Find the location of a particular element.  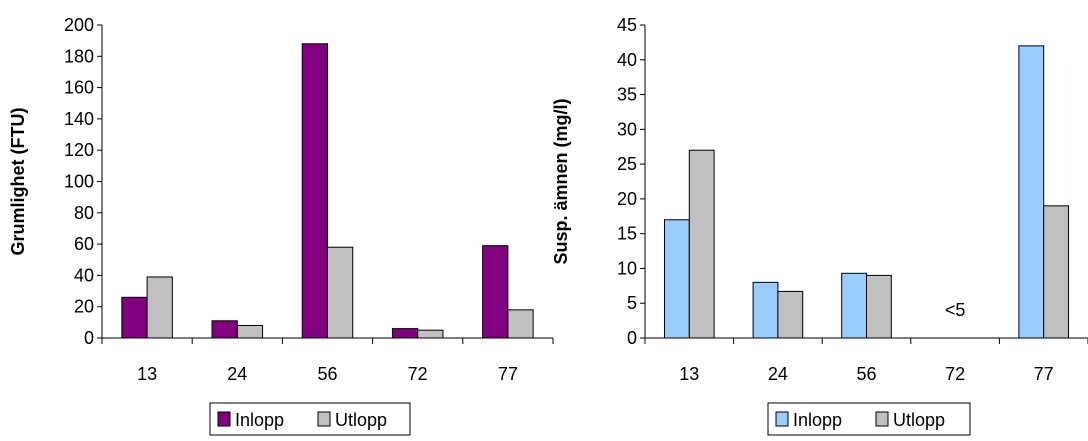

chart2-legend-swatch-inlopp is located at coordinates (782, 419).